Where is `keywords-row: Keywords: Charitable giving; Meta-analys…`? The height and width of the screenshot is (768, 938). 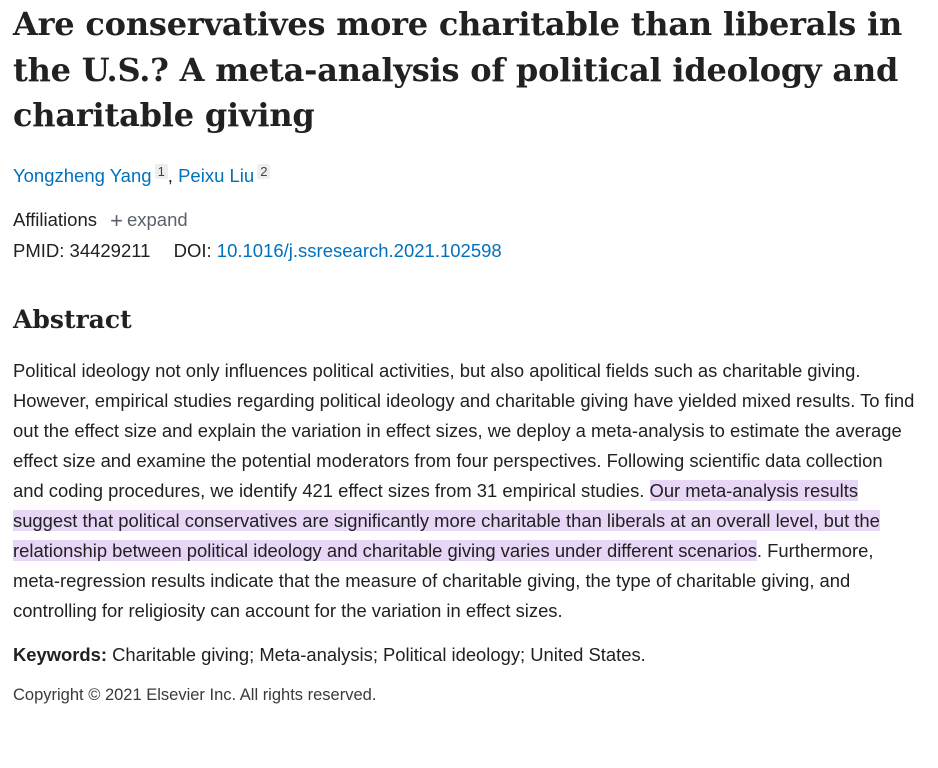
keywords-row: Keywords: Charitable giving; Meta-analys… is located at coordinates (465, 655).